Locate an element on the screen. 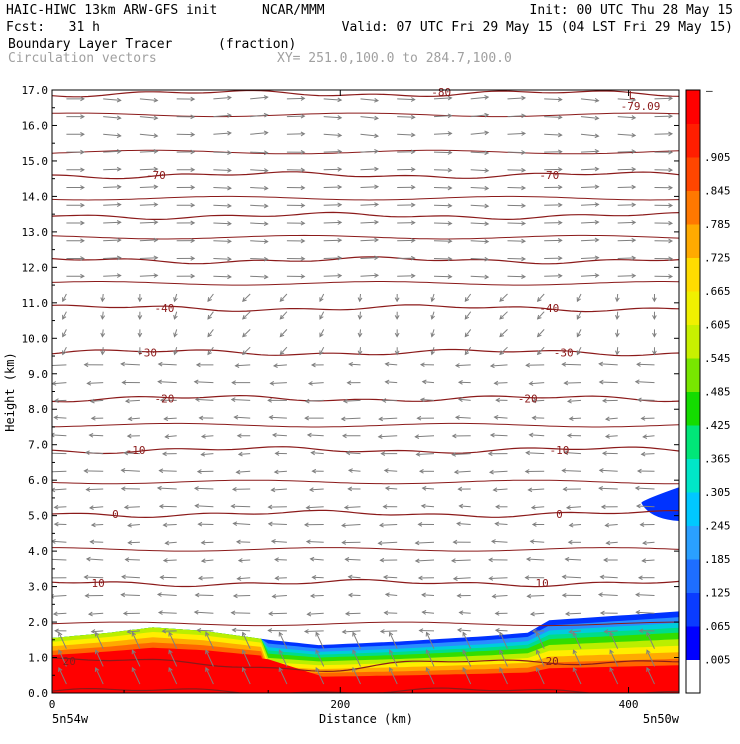 The width and height of the screenshot is (740, 744). x-axis-label: Distance (km) is located at coordinates (366, 719).